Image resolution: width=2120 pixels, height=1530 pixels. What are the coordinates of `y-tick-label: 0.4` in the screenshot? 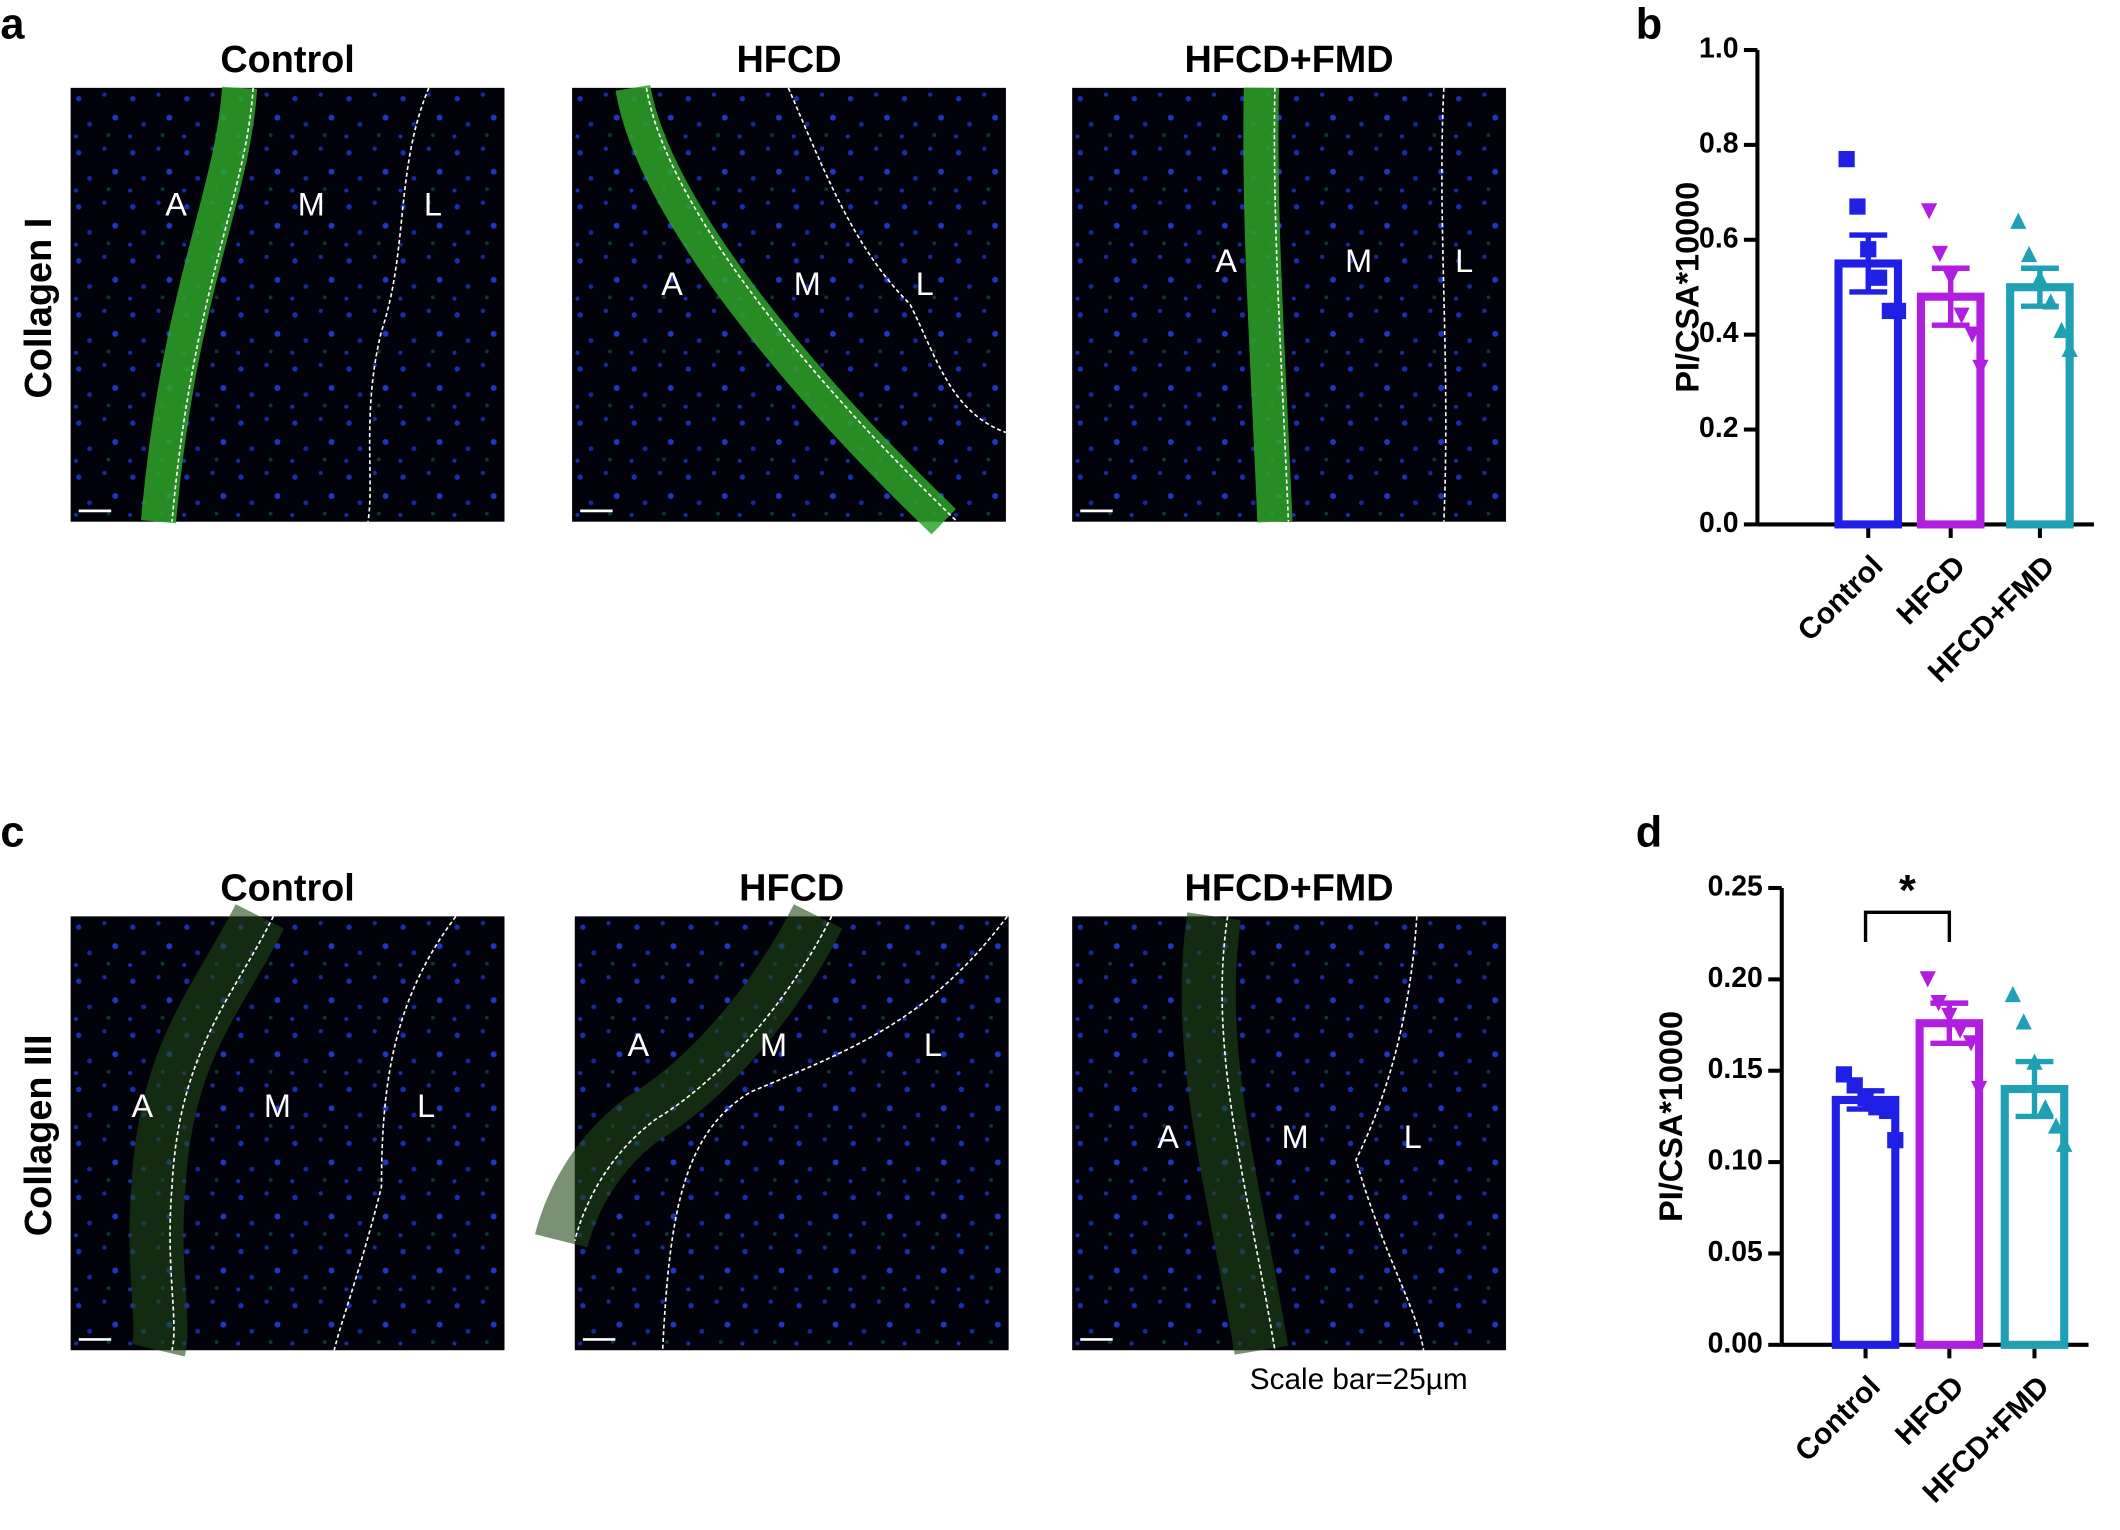 It's located at (1719, 333).